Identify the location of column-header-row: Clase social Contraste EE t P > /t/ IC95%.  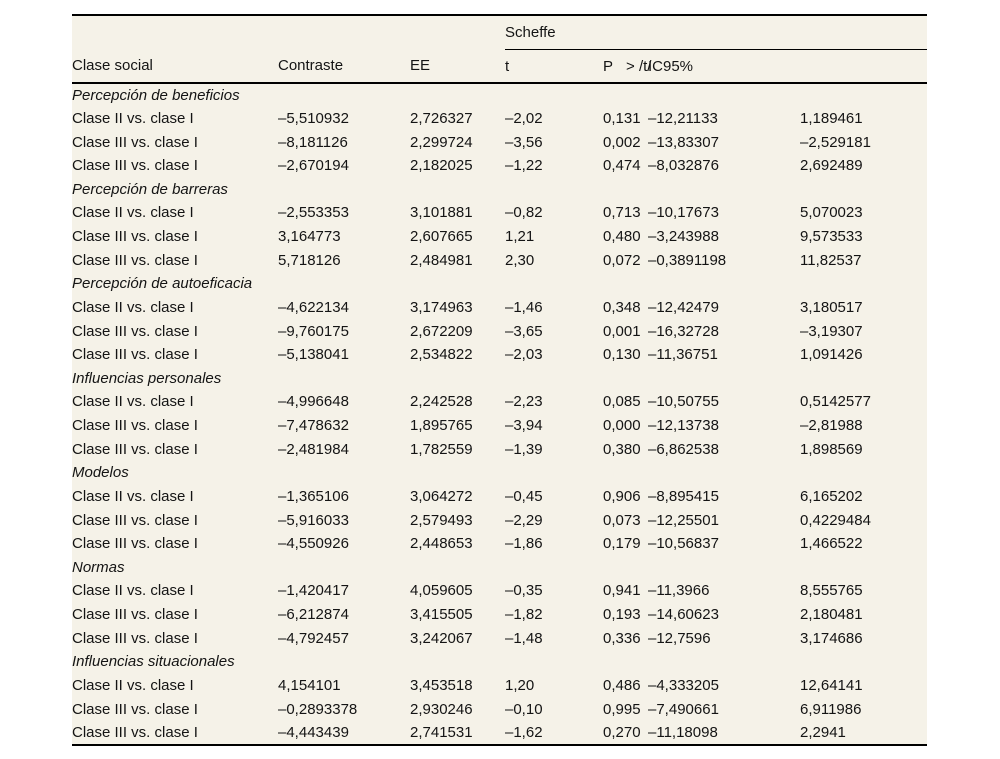
(500, 66).